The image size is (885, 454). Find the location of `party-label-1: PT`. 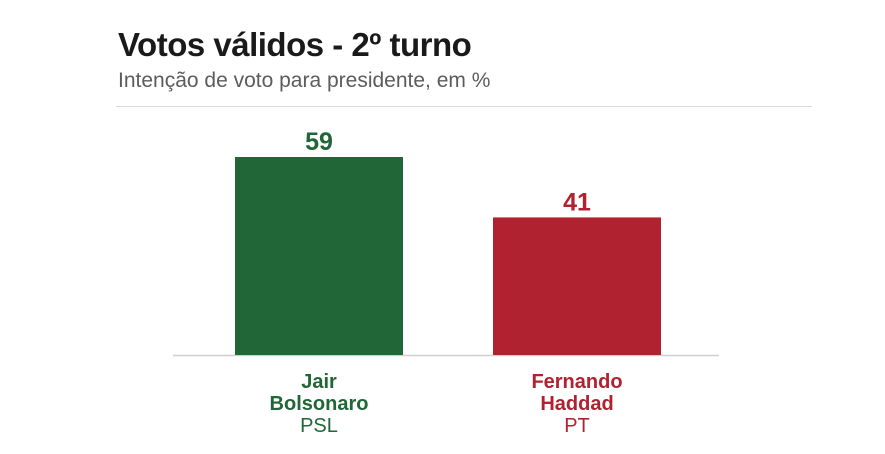

party-label-1: PT is located at coordinates (577, 426).